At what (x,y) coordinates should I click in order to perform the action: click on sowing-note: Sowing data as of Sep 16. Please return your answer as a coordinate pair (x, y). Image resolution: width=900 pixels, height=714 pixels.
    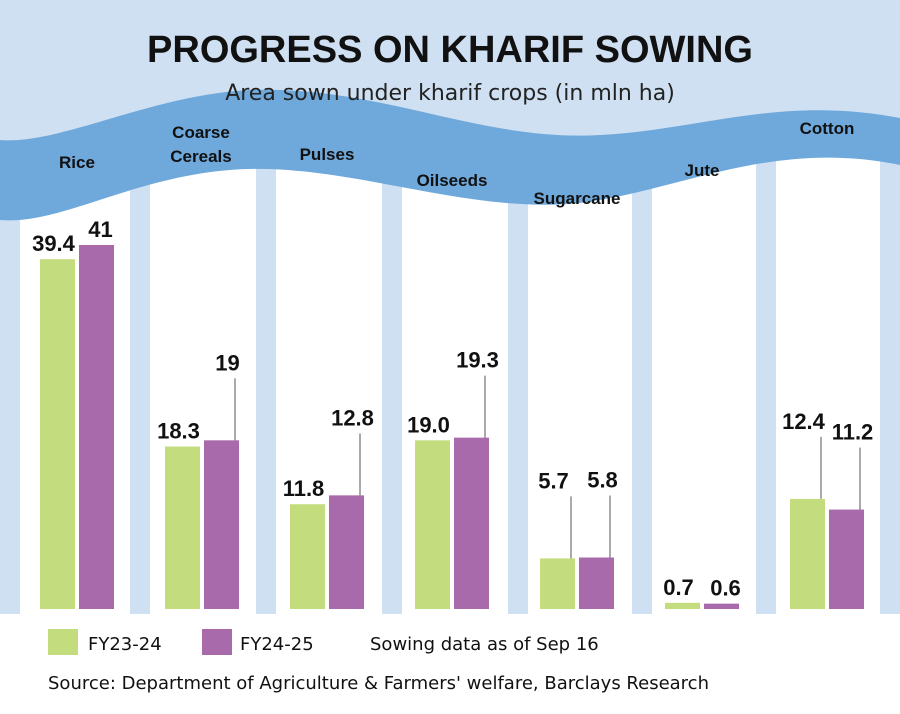
    Looking at the image, I should click on (484, 644).